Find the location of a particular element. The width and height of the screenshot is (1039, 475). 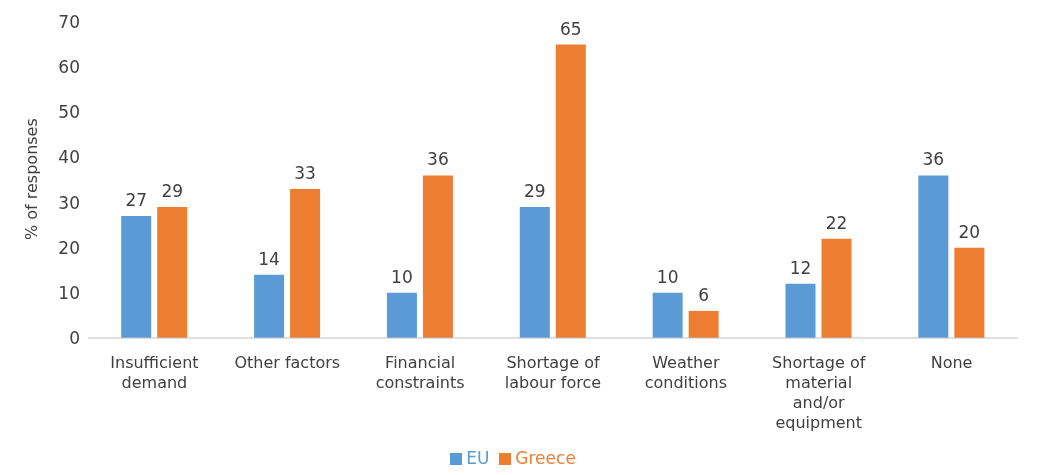

x-tick-label: Insufficient demand is located at coordinates (154, 372).